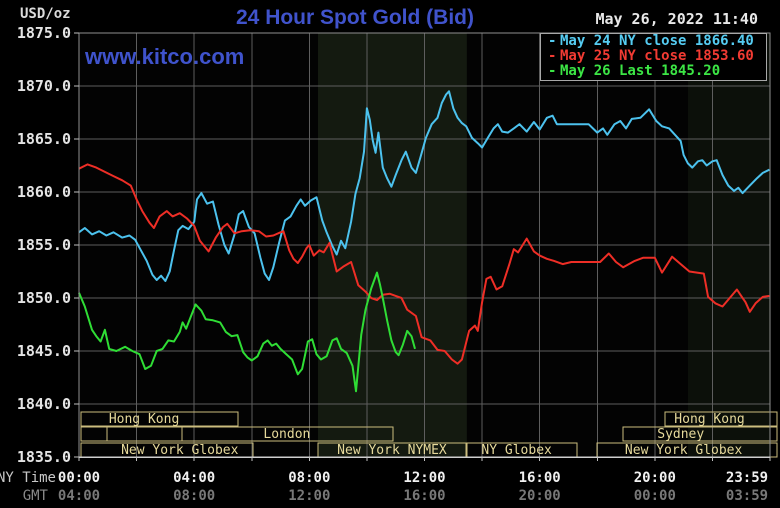  I want to click on kitco-watermark: www.kitco.com, so click(165, 56).